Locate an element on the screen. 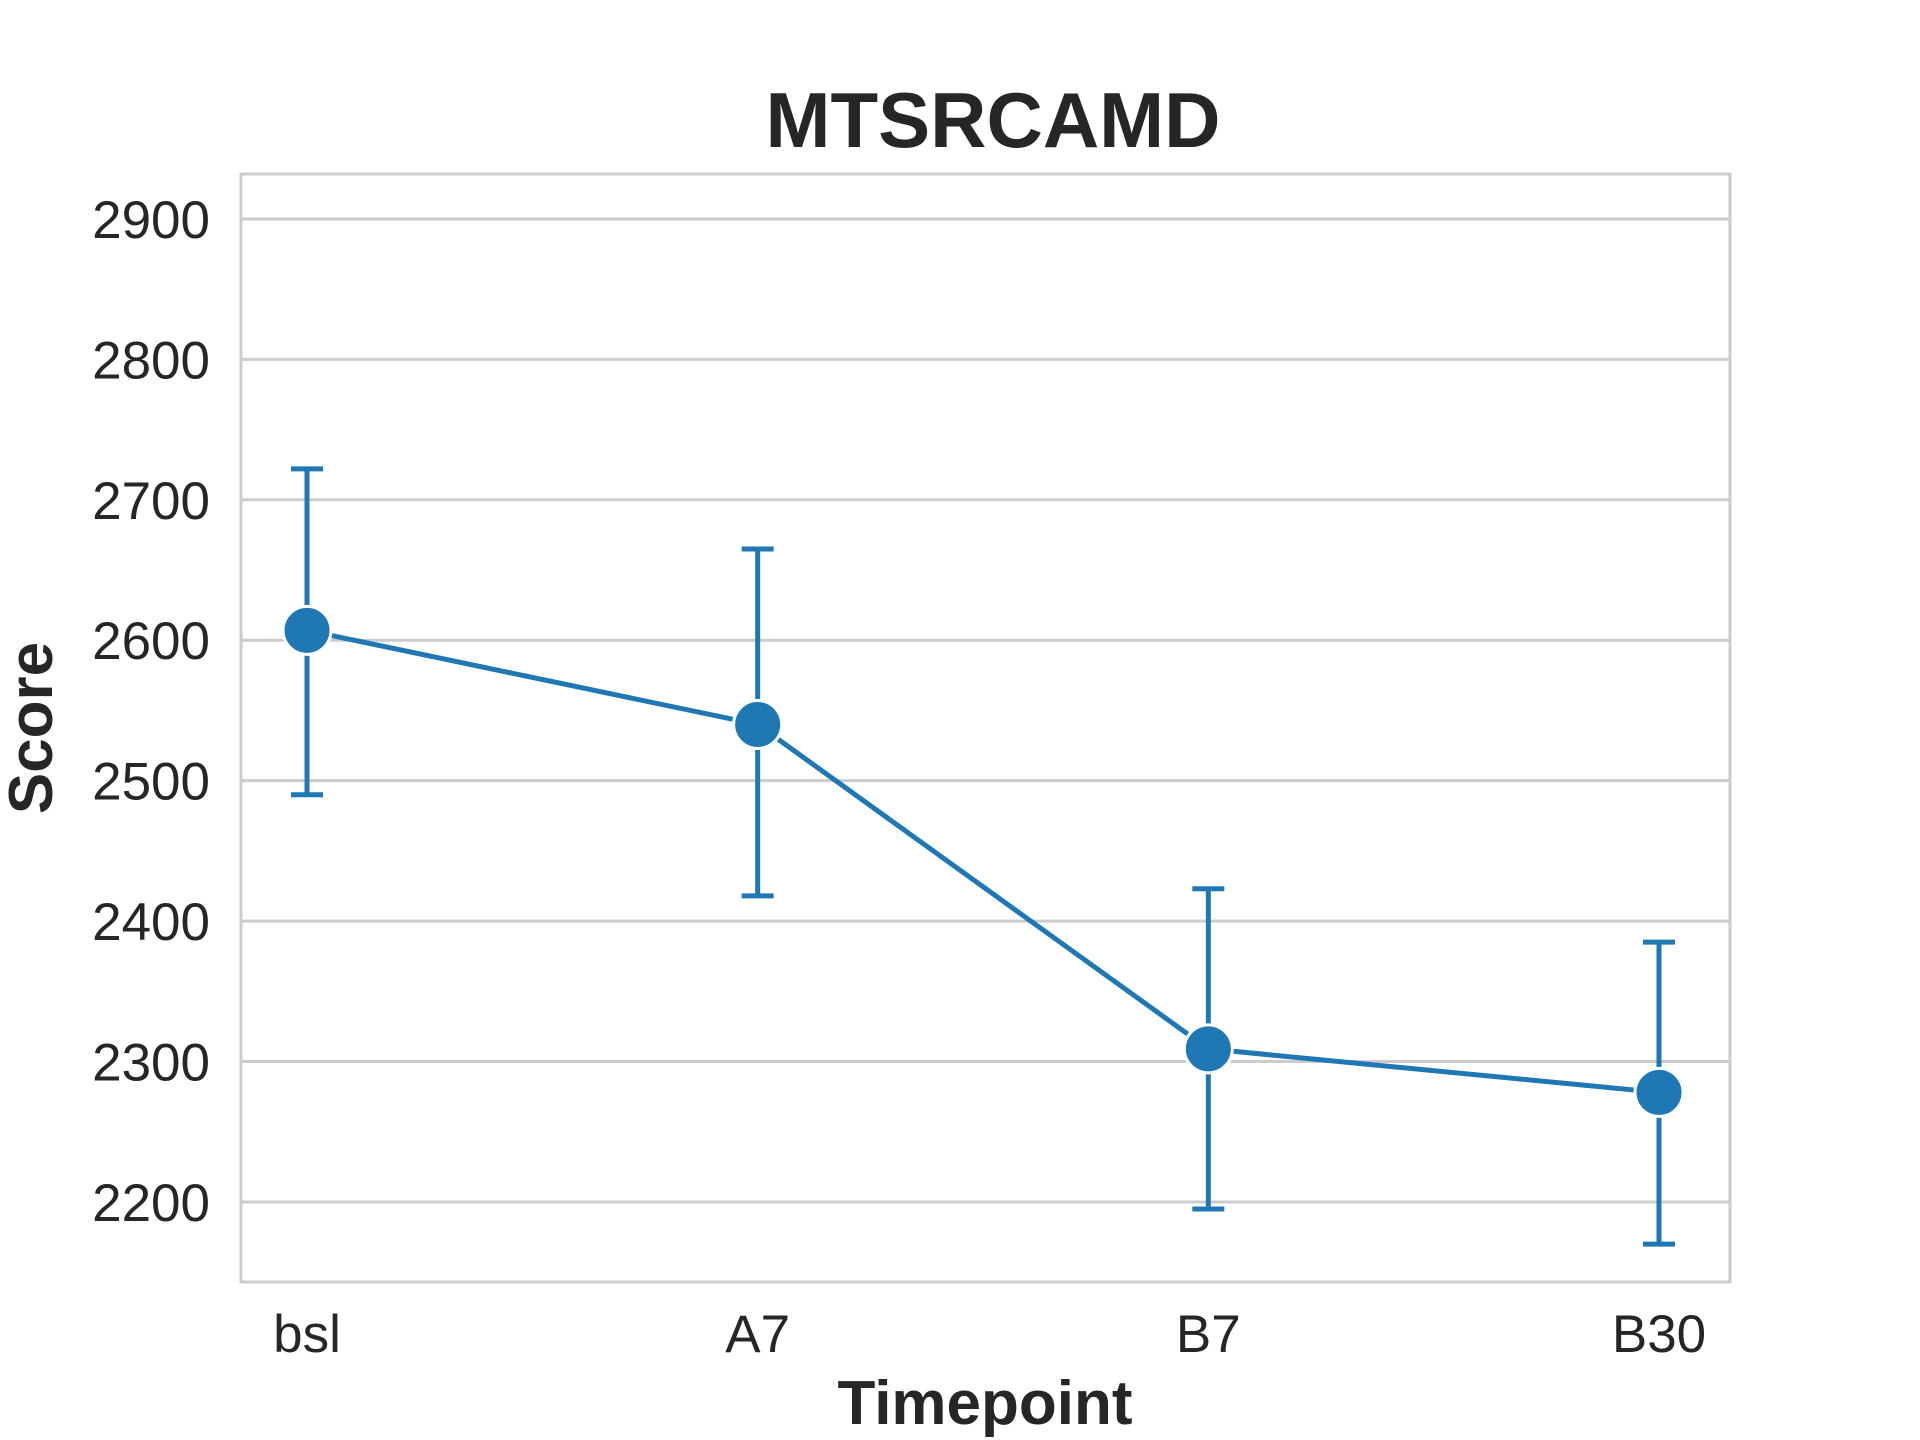 The image size is (1920, 1440). y-tick-label: 2700 is located at coordinates (151, 501).